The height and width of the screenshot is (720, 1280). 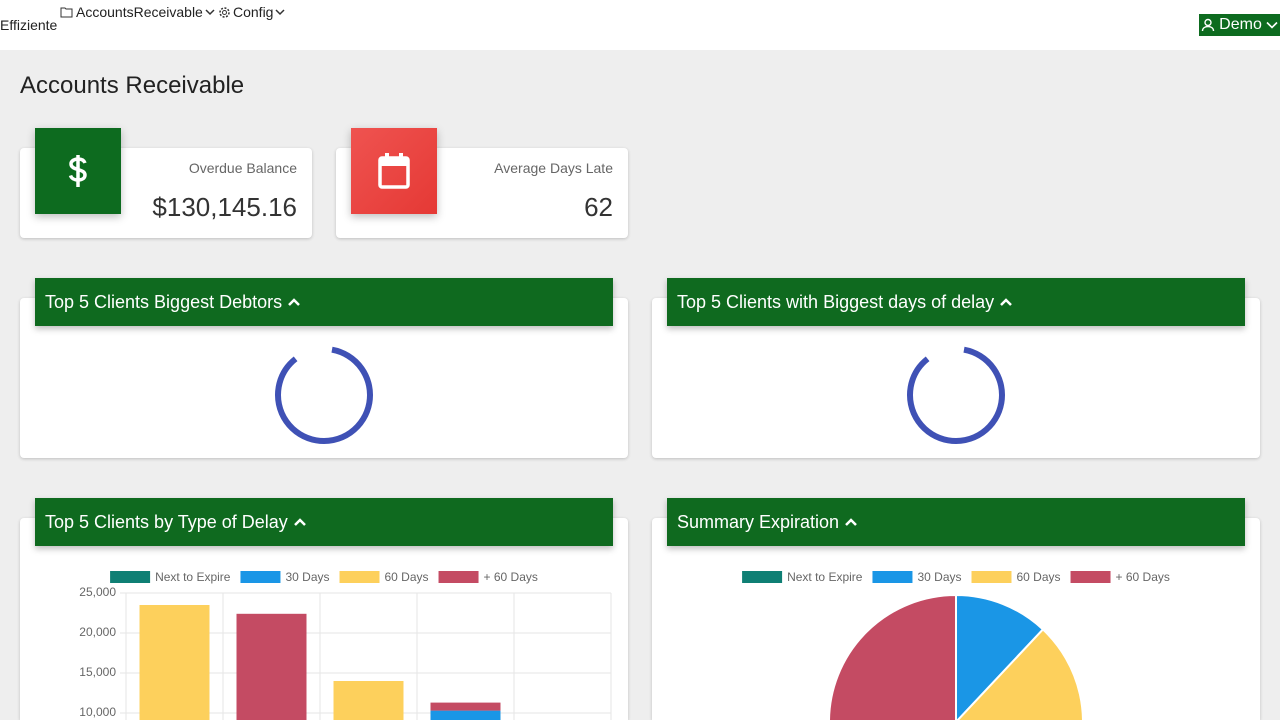 I want to click on menu-label: Config, so click(x=253, y=12).